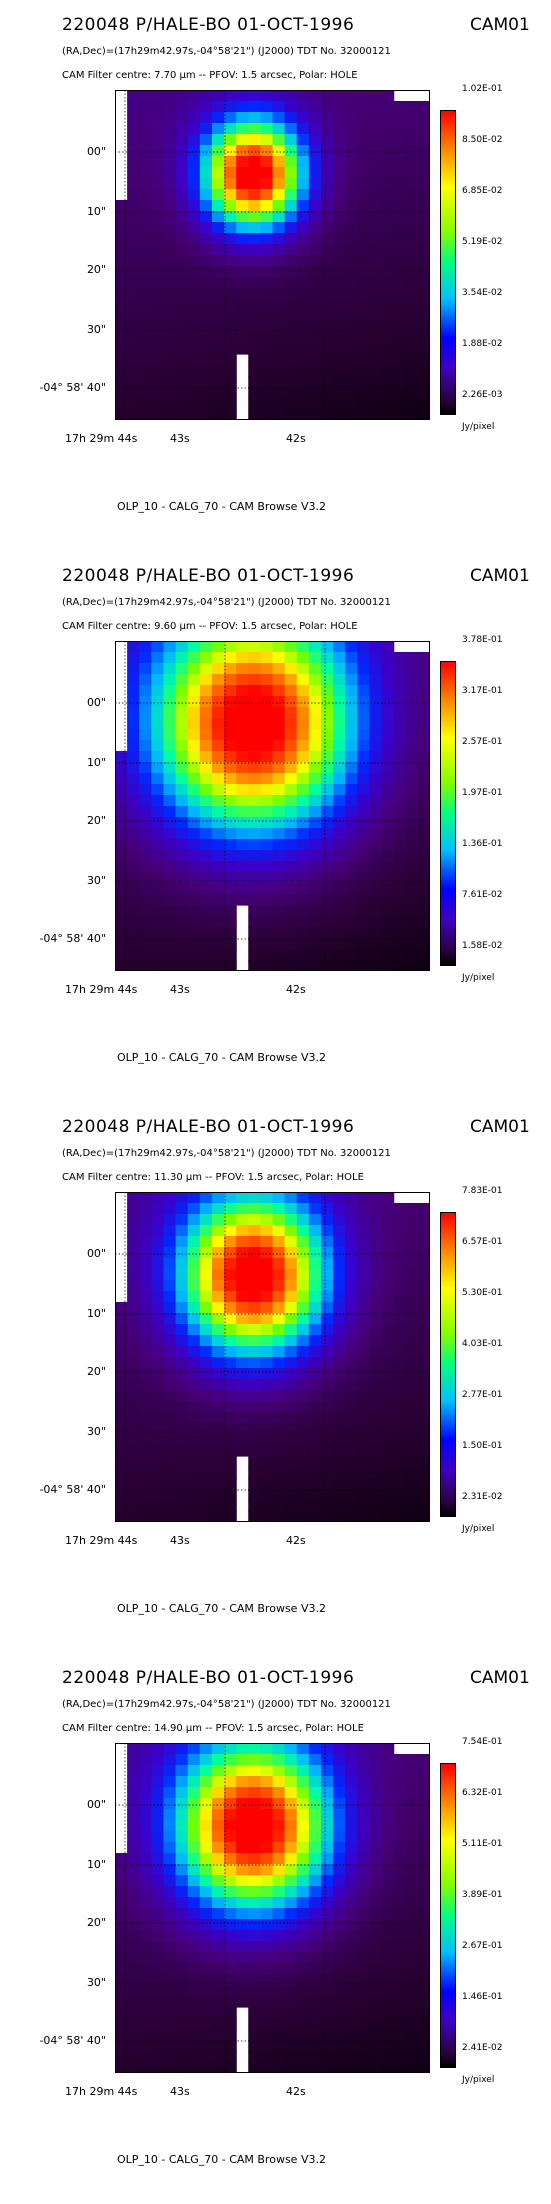 This screenshot has width=551, height=2204. Describe the element at coordinates (296, 989) in the screenshot. I see `x-tick-label: 42s` at that location.